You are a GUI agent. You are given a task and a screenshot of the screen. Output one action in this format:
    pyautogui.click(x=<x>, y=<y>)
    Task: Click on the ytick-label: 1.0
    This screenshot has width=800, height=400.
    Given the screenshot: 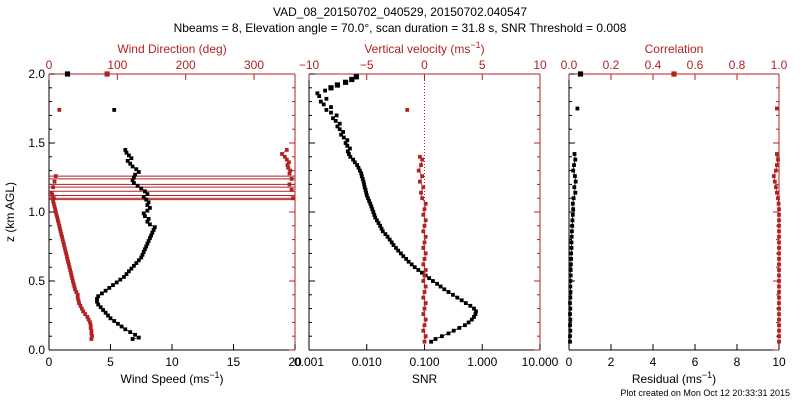 What is the action you would take?
    pyautogui.click(x=36, y=212)
    